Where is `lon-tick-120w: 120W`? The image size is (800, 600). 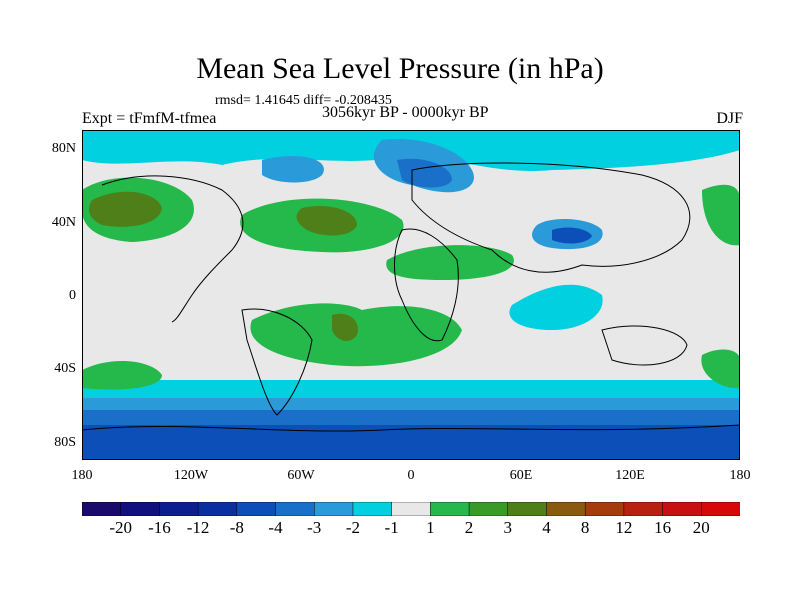 lon-tick-120w: 120W is located at coordinates (191, 475).